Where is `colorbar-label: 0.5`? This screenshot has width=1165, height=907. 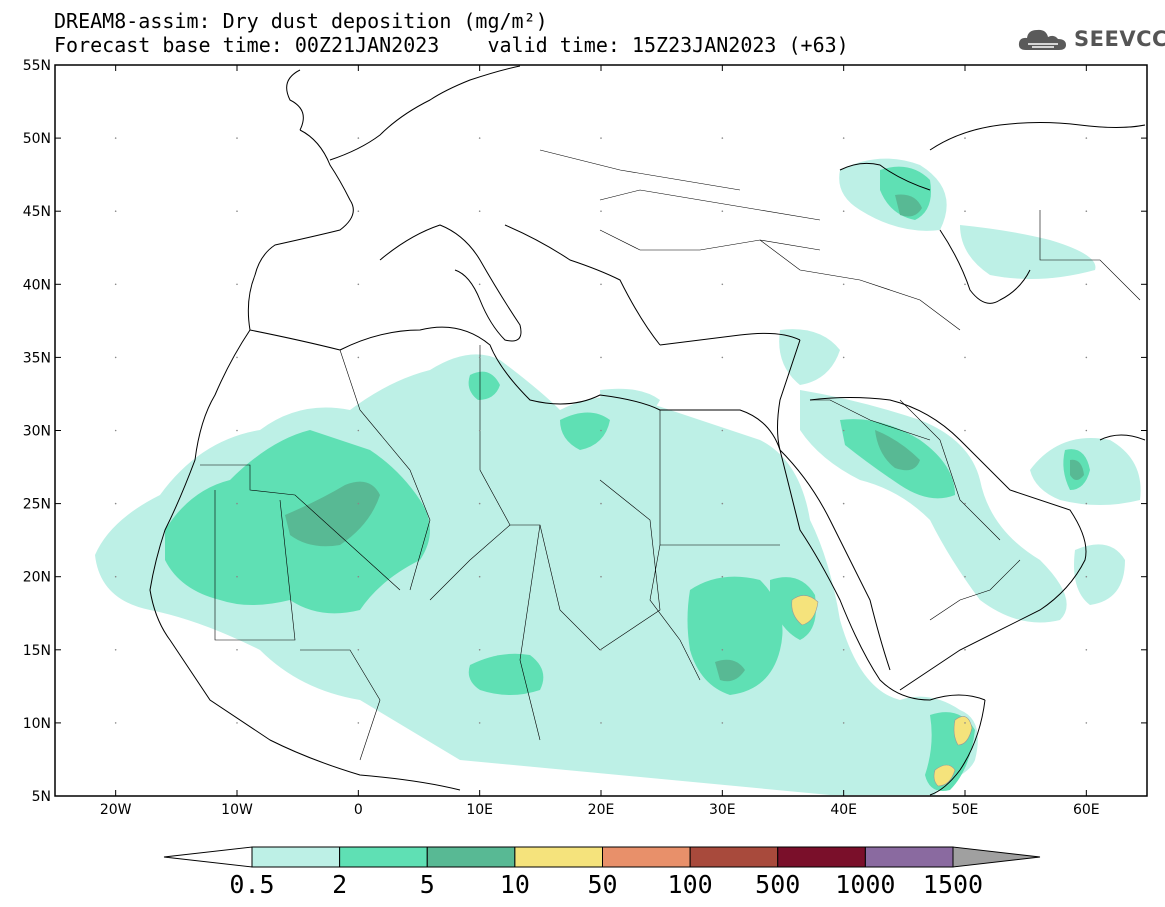
colorbar-label: 0.5 is located at coordinates (252, 884).